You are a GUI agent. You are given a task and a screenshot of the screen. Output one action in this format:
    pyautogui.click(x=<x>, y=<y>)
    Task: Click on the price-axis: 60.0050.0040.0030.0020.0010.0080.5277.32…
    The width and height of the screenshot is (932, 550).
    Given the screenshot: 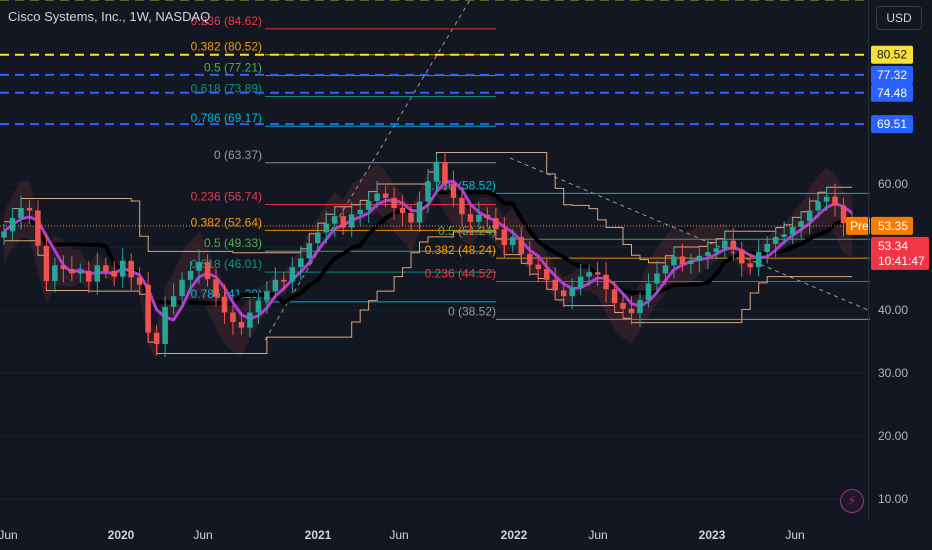 What is the action you would take?
    pyautogui.click(x=887, y=275)
    